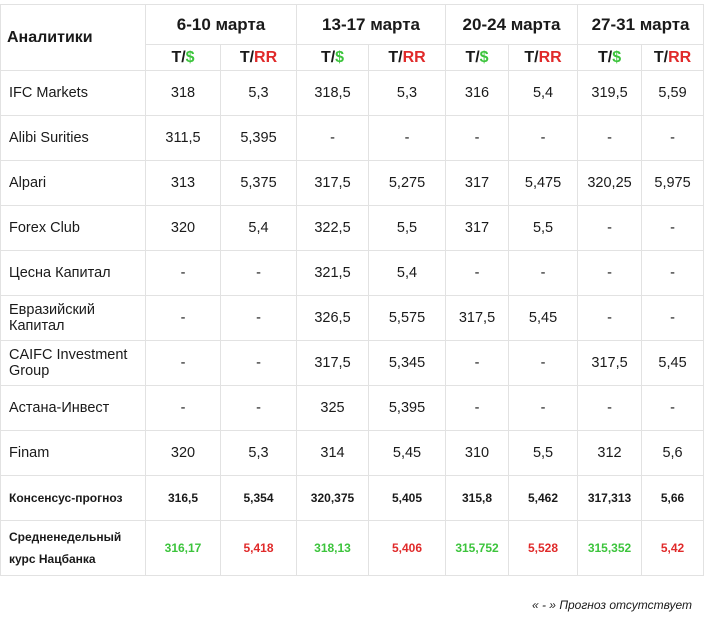 This screenshot has width=704, height=623. Describe the element at coordinates (332, 228) in the screenshot. I see `cell-value: 322,5` at that location.